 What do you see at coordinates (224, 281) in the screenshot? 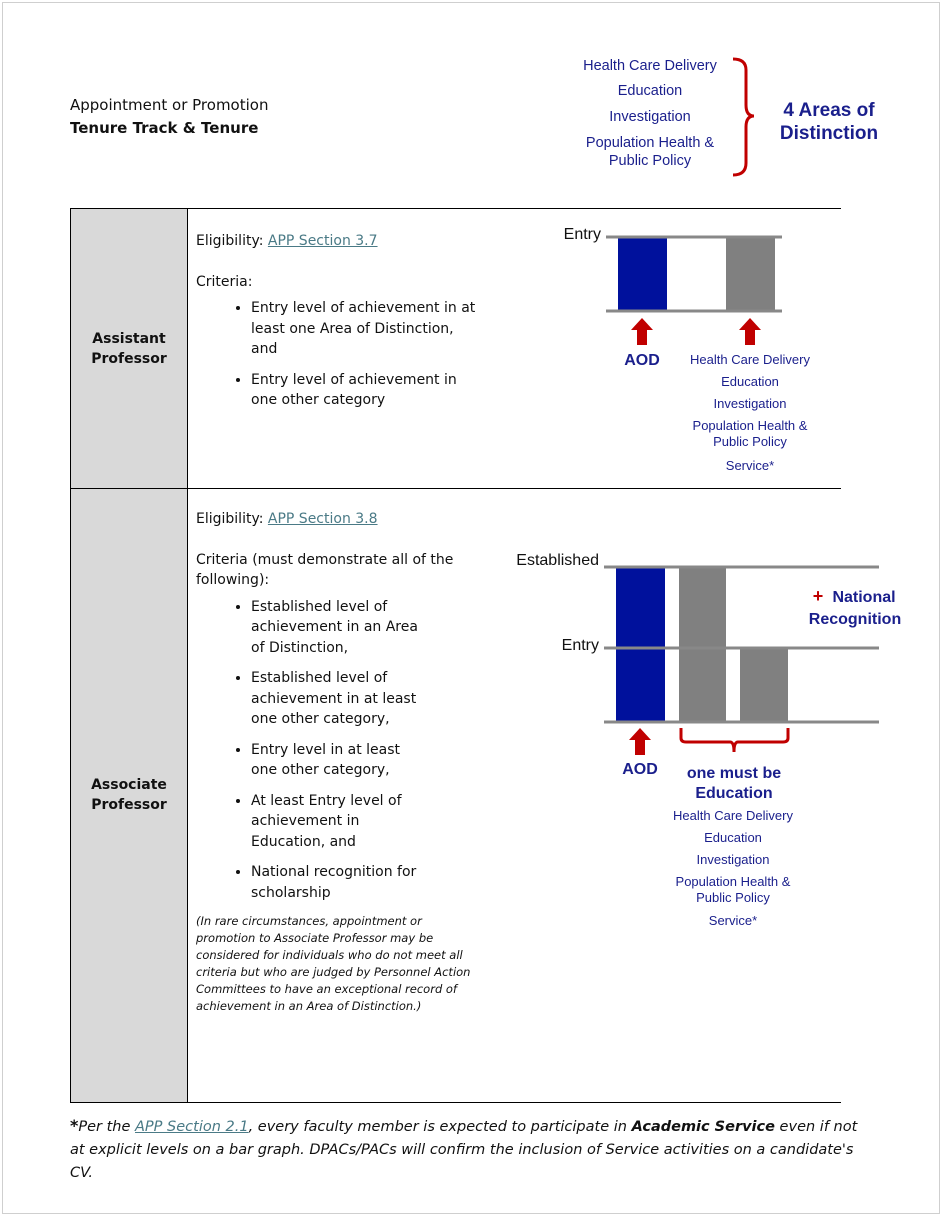
I see `criteria-label: Criteria:` at bounding box center [224, 281].